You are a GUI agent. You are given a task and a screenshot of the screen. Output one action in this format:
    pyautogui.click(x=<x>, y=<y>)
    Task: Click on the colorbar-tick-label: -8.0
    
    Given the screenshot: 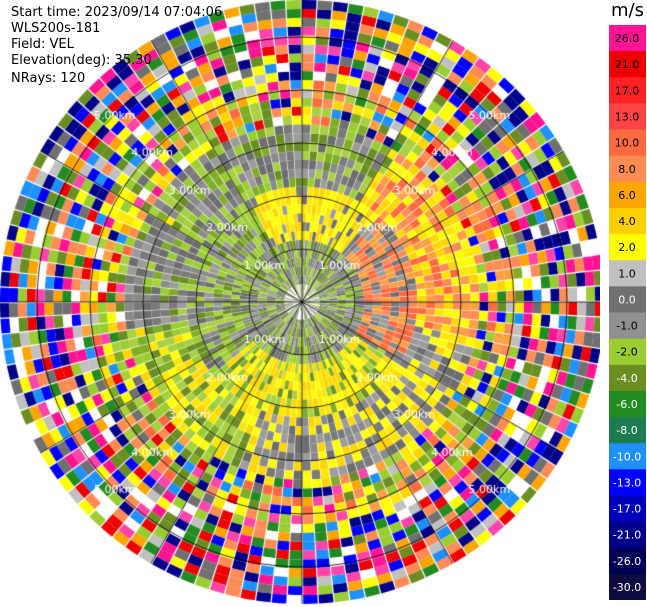 What is the action you would take?
    pyautogui.click(x=626, y=430)
    